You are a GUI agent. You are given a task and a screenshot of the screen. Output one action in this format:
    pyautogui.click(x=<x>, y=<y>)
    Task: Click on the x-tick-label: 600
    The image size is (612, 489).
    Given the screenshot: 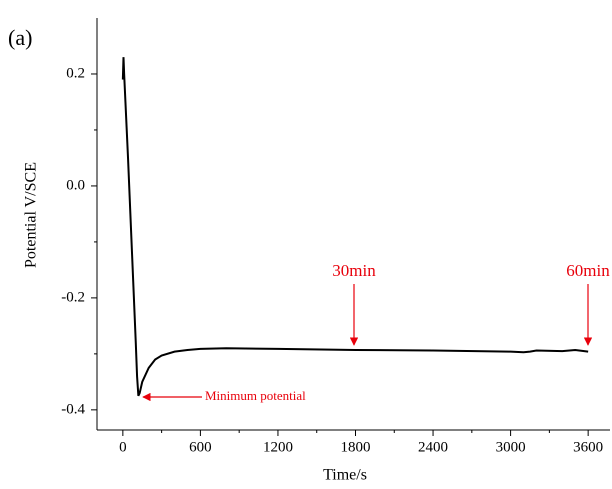 What is the action you would take?
    pyautogui.click(x=200, y=447)
    